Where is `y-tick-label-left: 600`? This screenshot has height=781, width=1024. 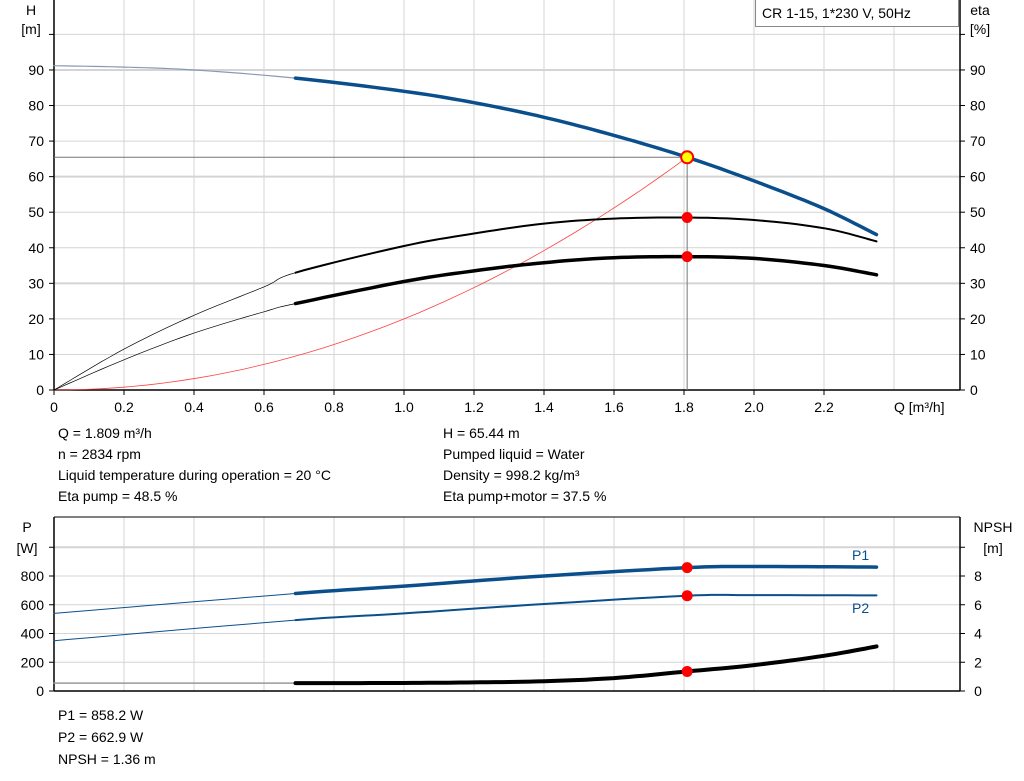 y-tick-label-left: 600 is located at coordinates (33, 605).